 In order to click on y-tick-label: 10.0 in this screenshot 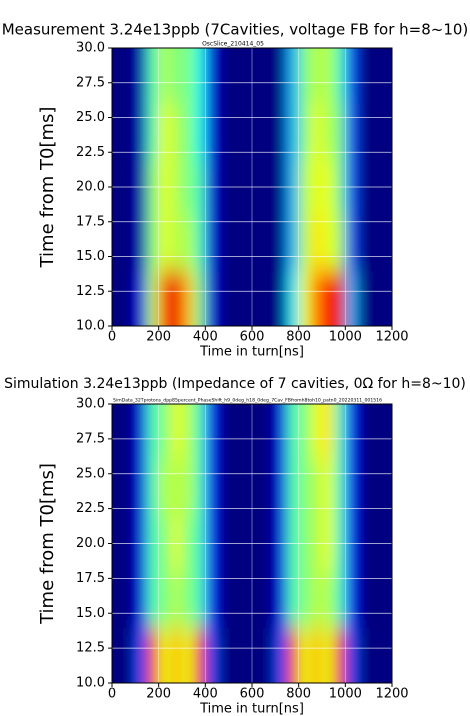, I will do `click(90, 683)`.